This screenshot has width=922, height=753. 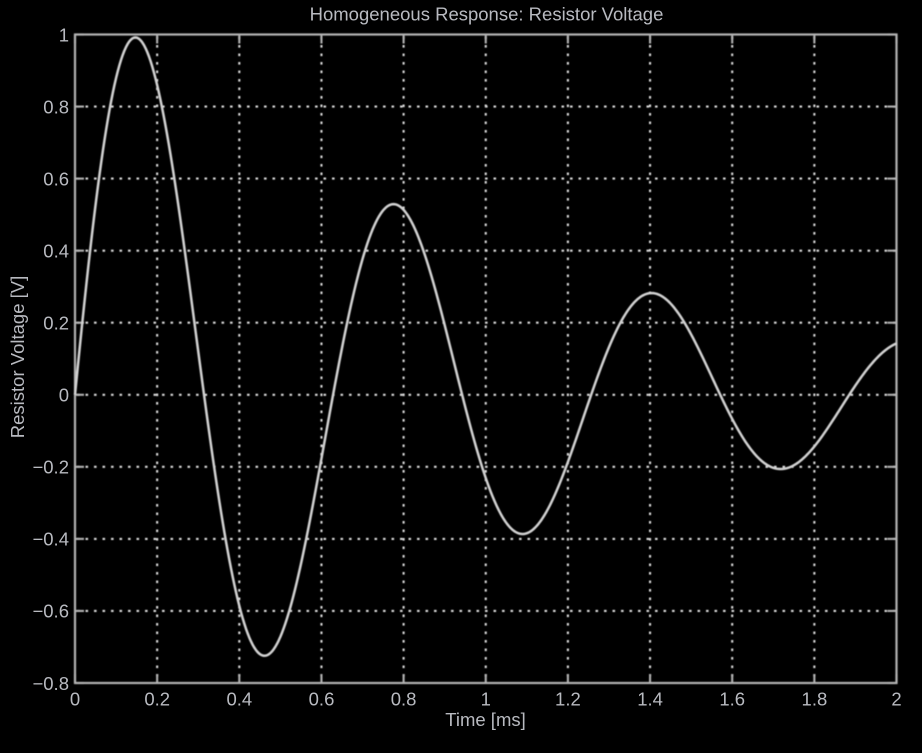 I want to click on svg-text: Resistor Voltage [V], so click(x=17, y=357).